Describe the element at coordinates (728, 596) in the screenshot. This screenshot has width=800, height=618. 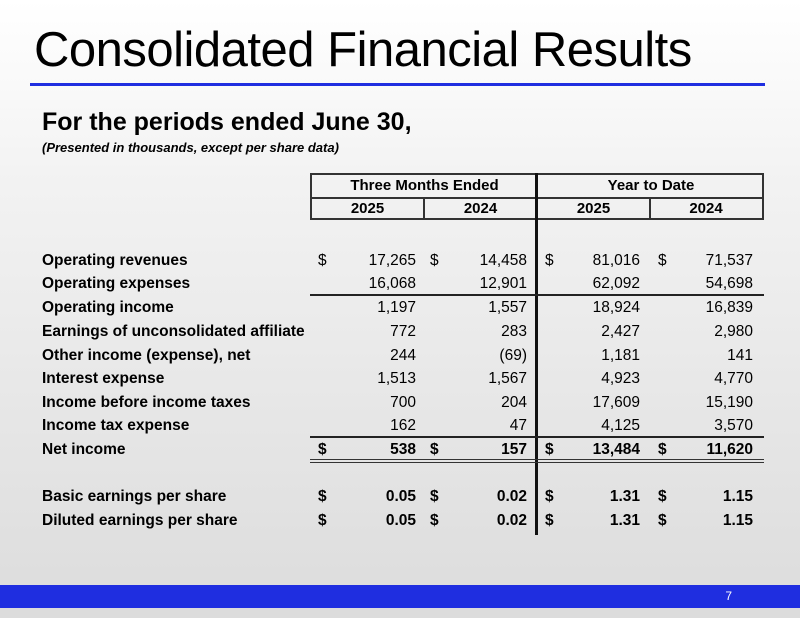
I see `page-number: 7` at that location.